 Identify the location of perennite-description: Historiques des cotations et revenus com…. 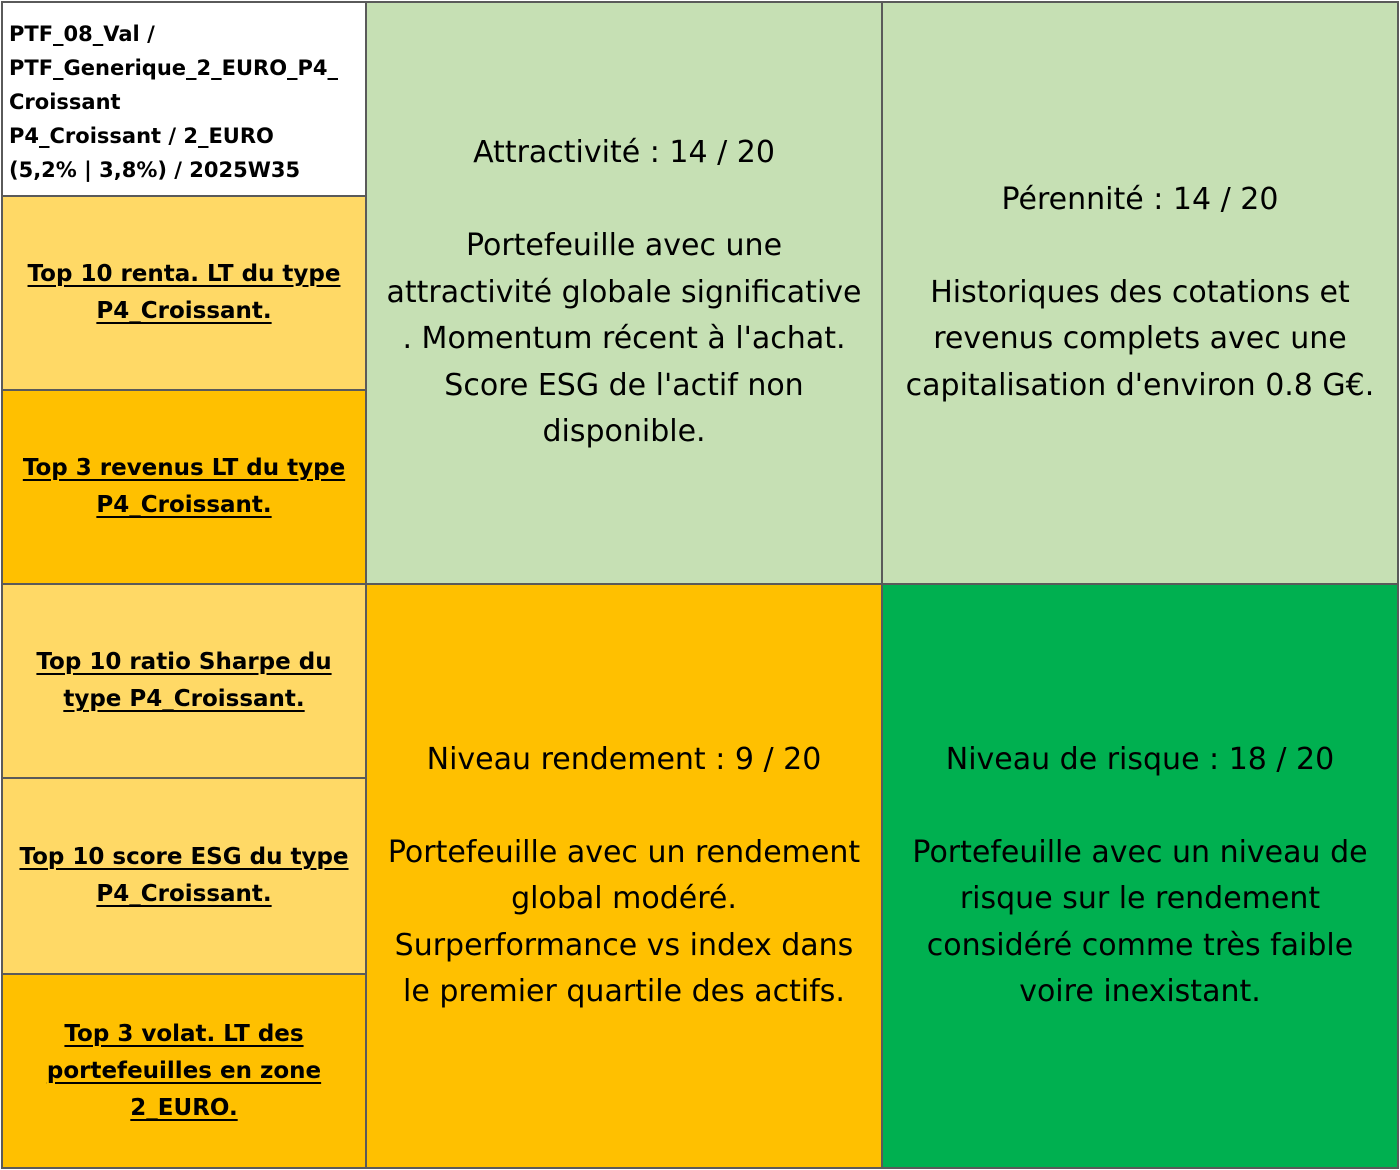
(1140, 338).